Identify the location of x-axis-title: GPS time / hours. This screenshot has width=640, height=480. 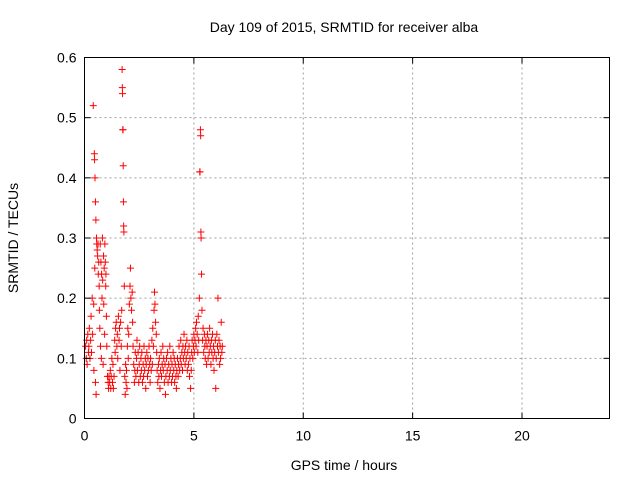
(344, 465).